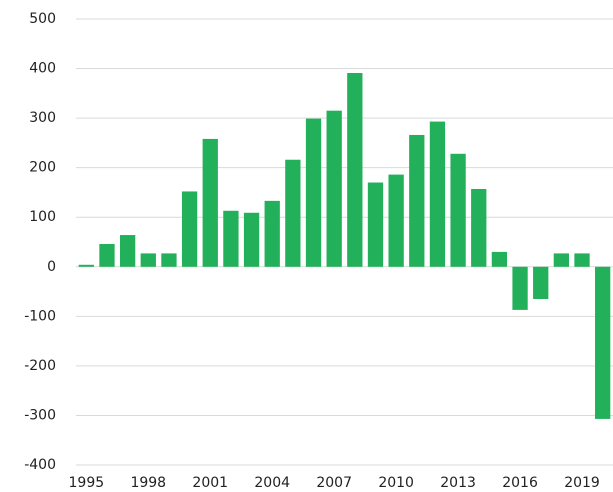  Describe the element at coordinates (51, 267) in the screenshot. I see `y-tick-label: 0` at that location.